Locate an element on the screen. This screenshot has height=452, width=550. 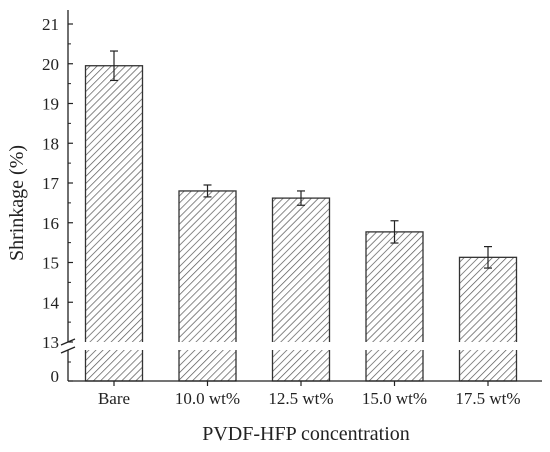
x-tick-label: 17.5 wt% is located at coordinates (487, 398).